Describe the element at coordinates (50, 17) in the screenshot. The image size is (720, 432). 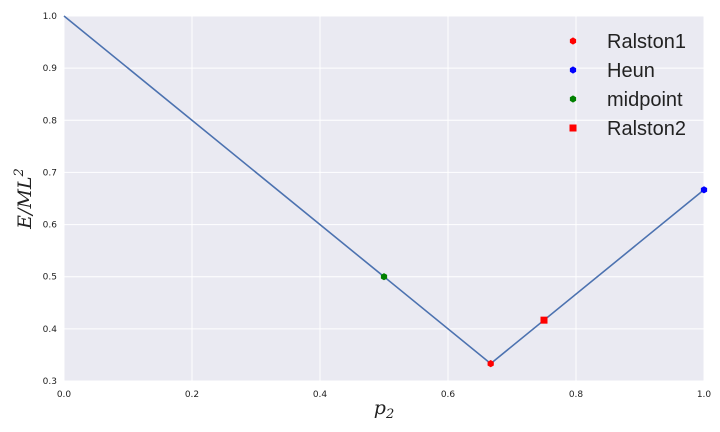
I see `y-tick-label: 1.0` at that location.